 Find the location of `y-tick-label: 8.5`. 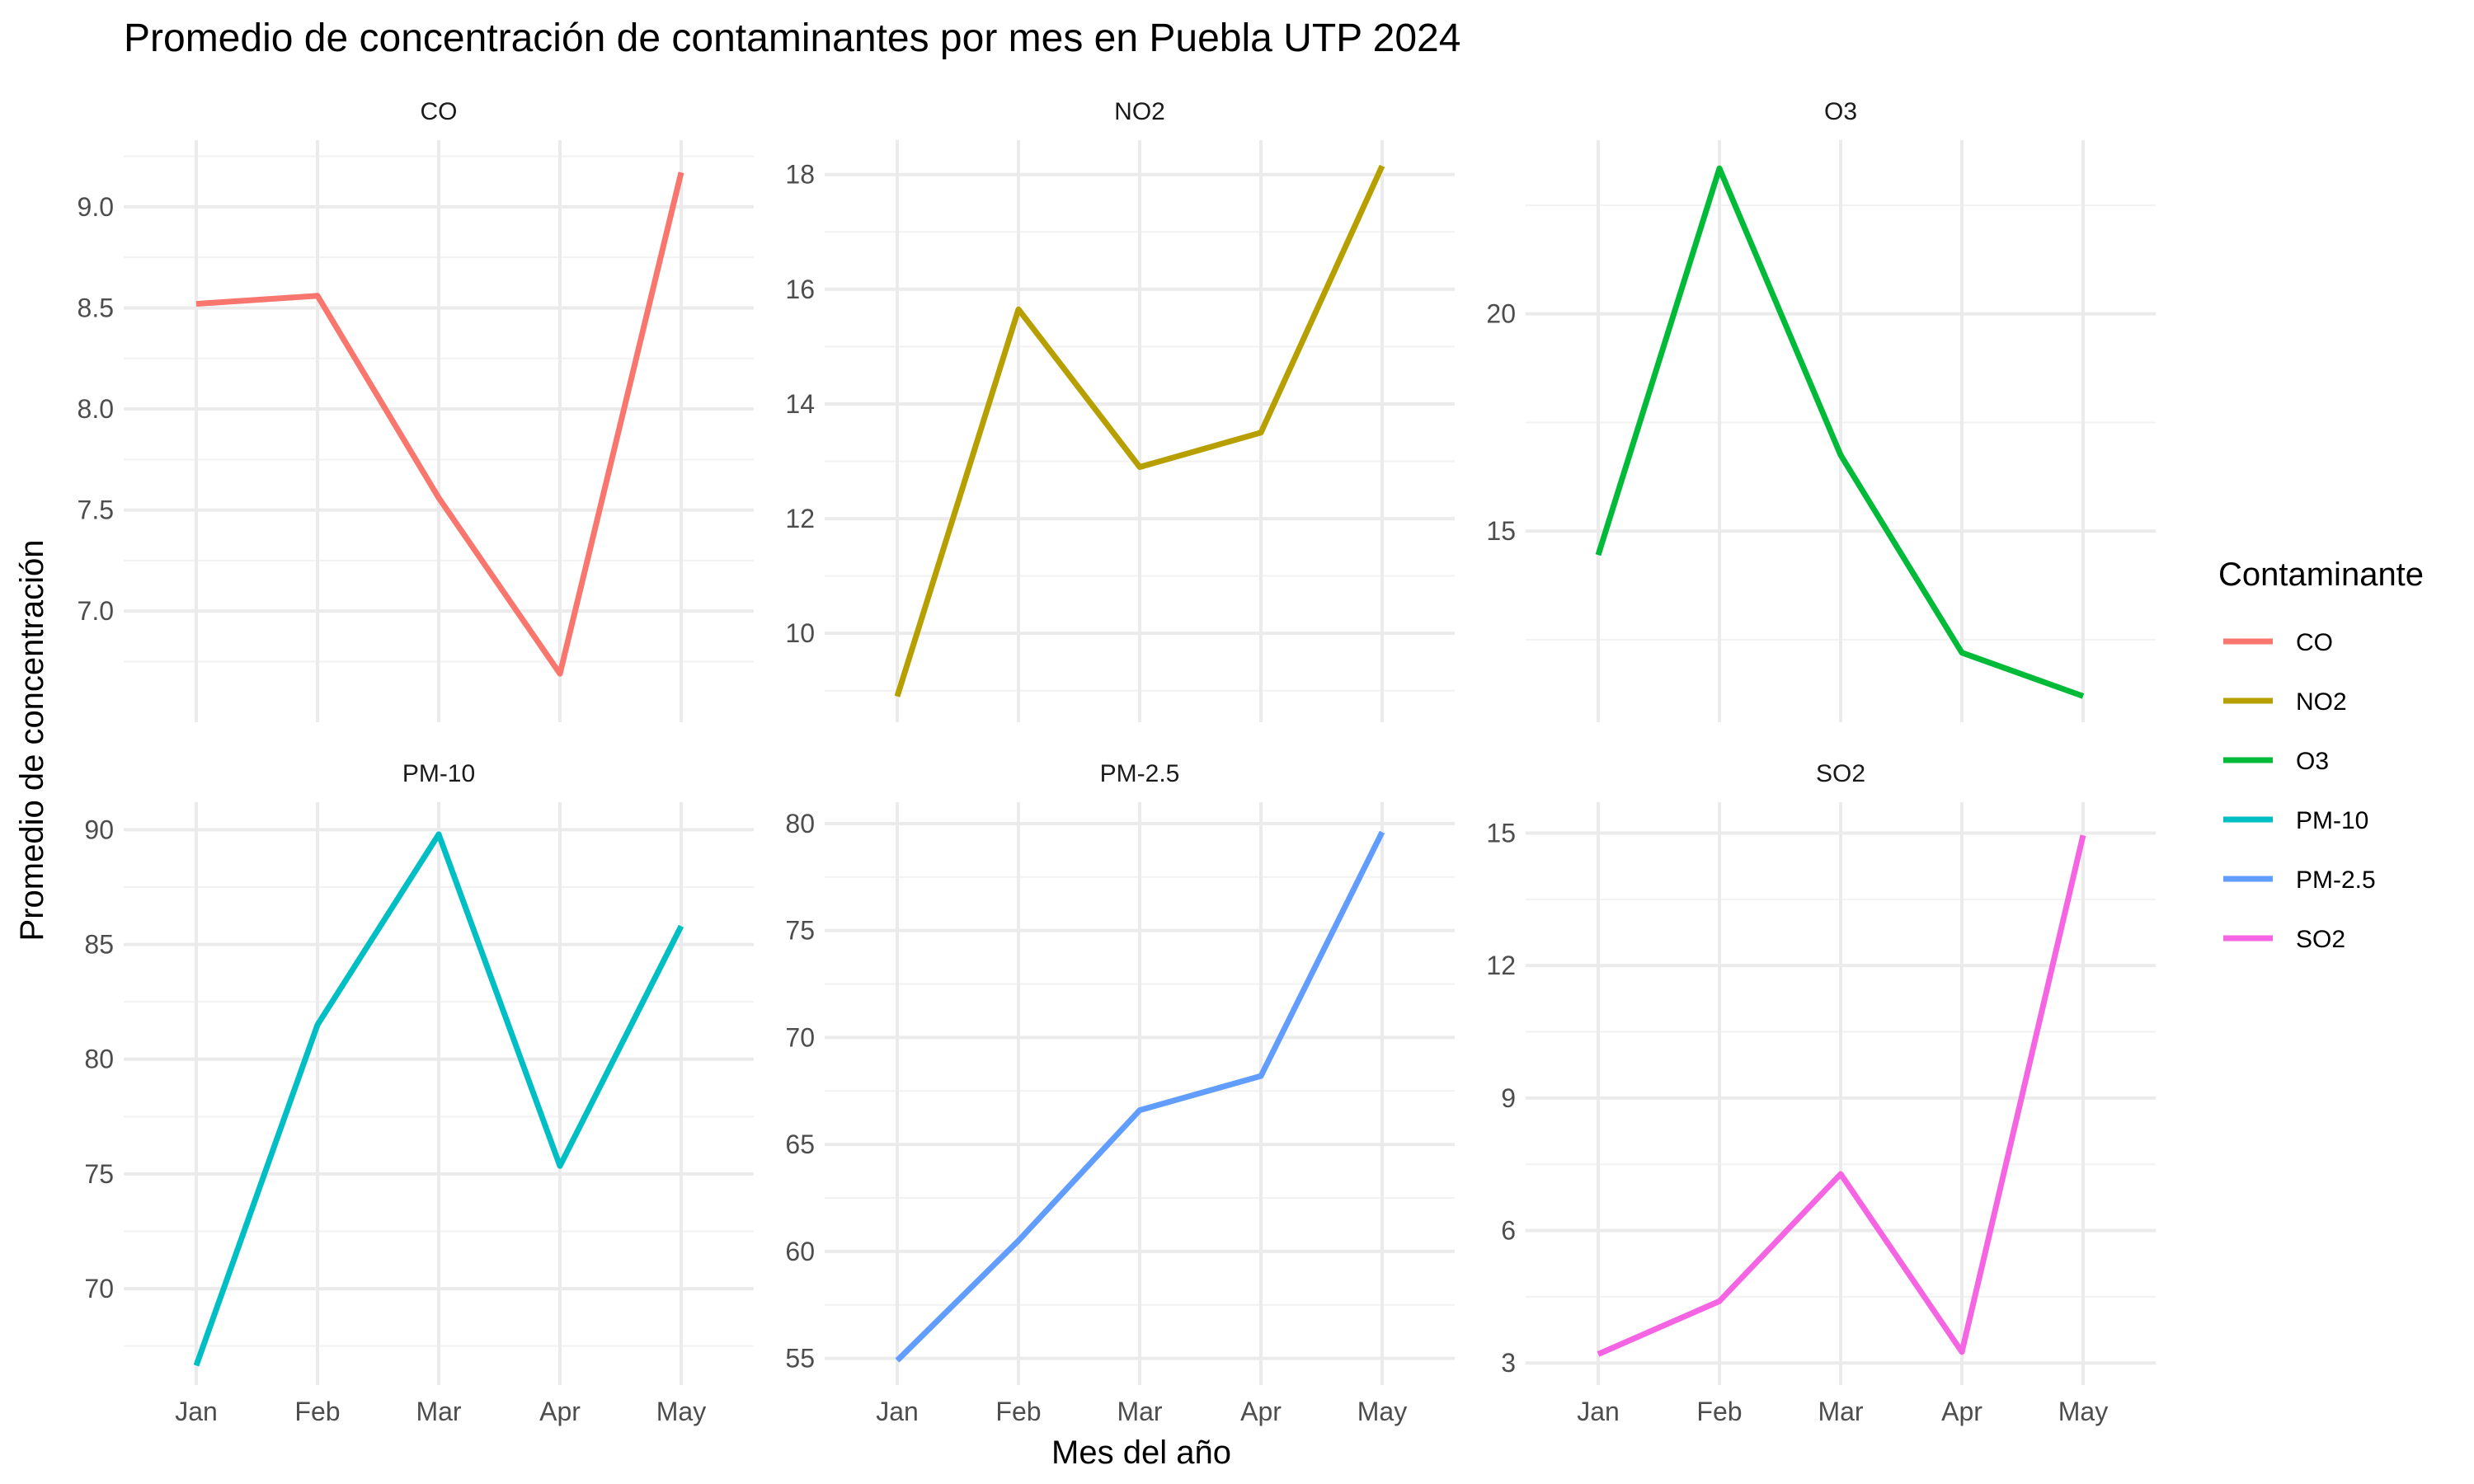

y-tick-label: 8.5 is located at coordinates (96, 307).